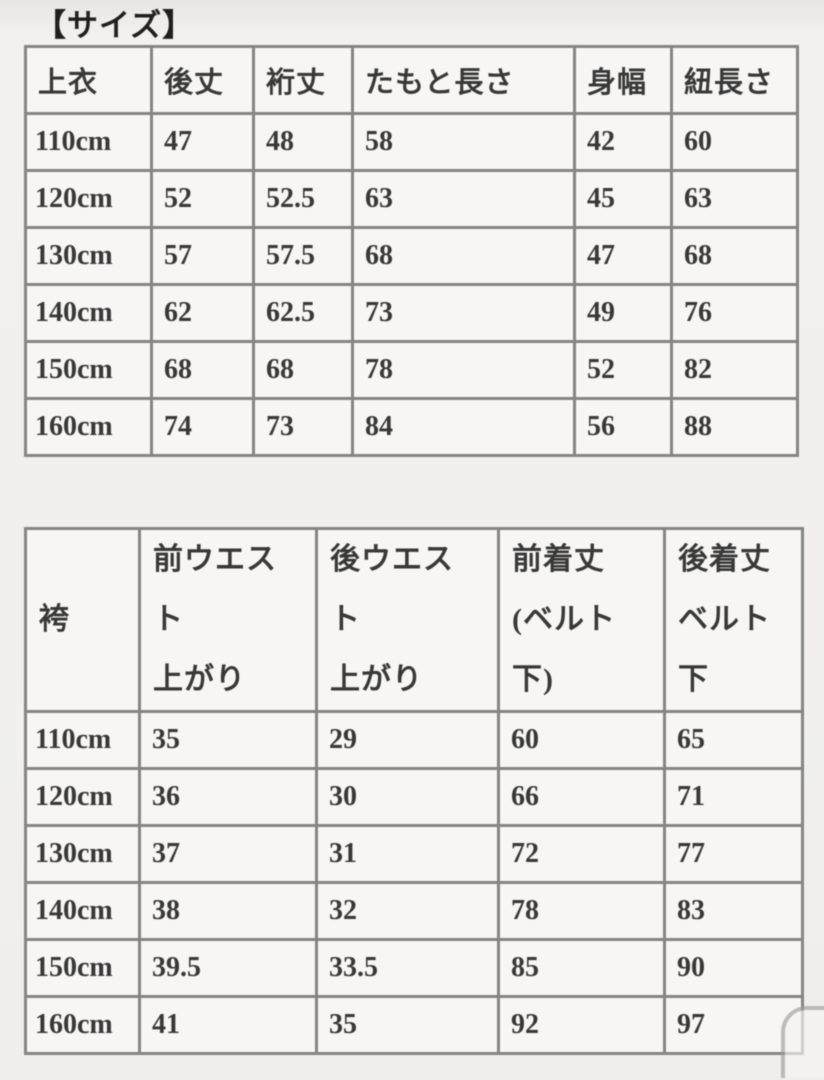  What do you see at coordinates (733, 1025) in the screenshot?
I see `value-cell: 97` at bounding box center [733, 1025].